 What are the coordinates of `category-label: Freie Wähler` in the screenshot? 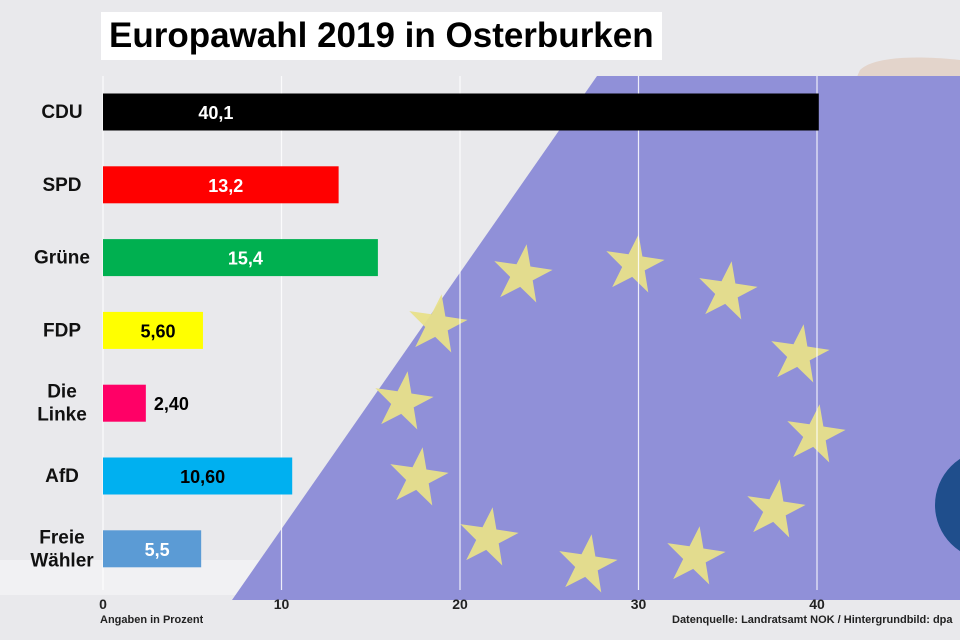 It's located at (62, 549).